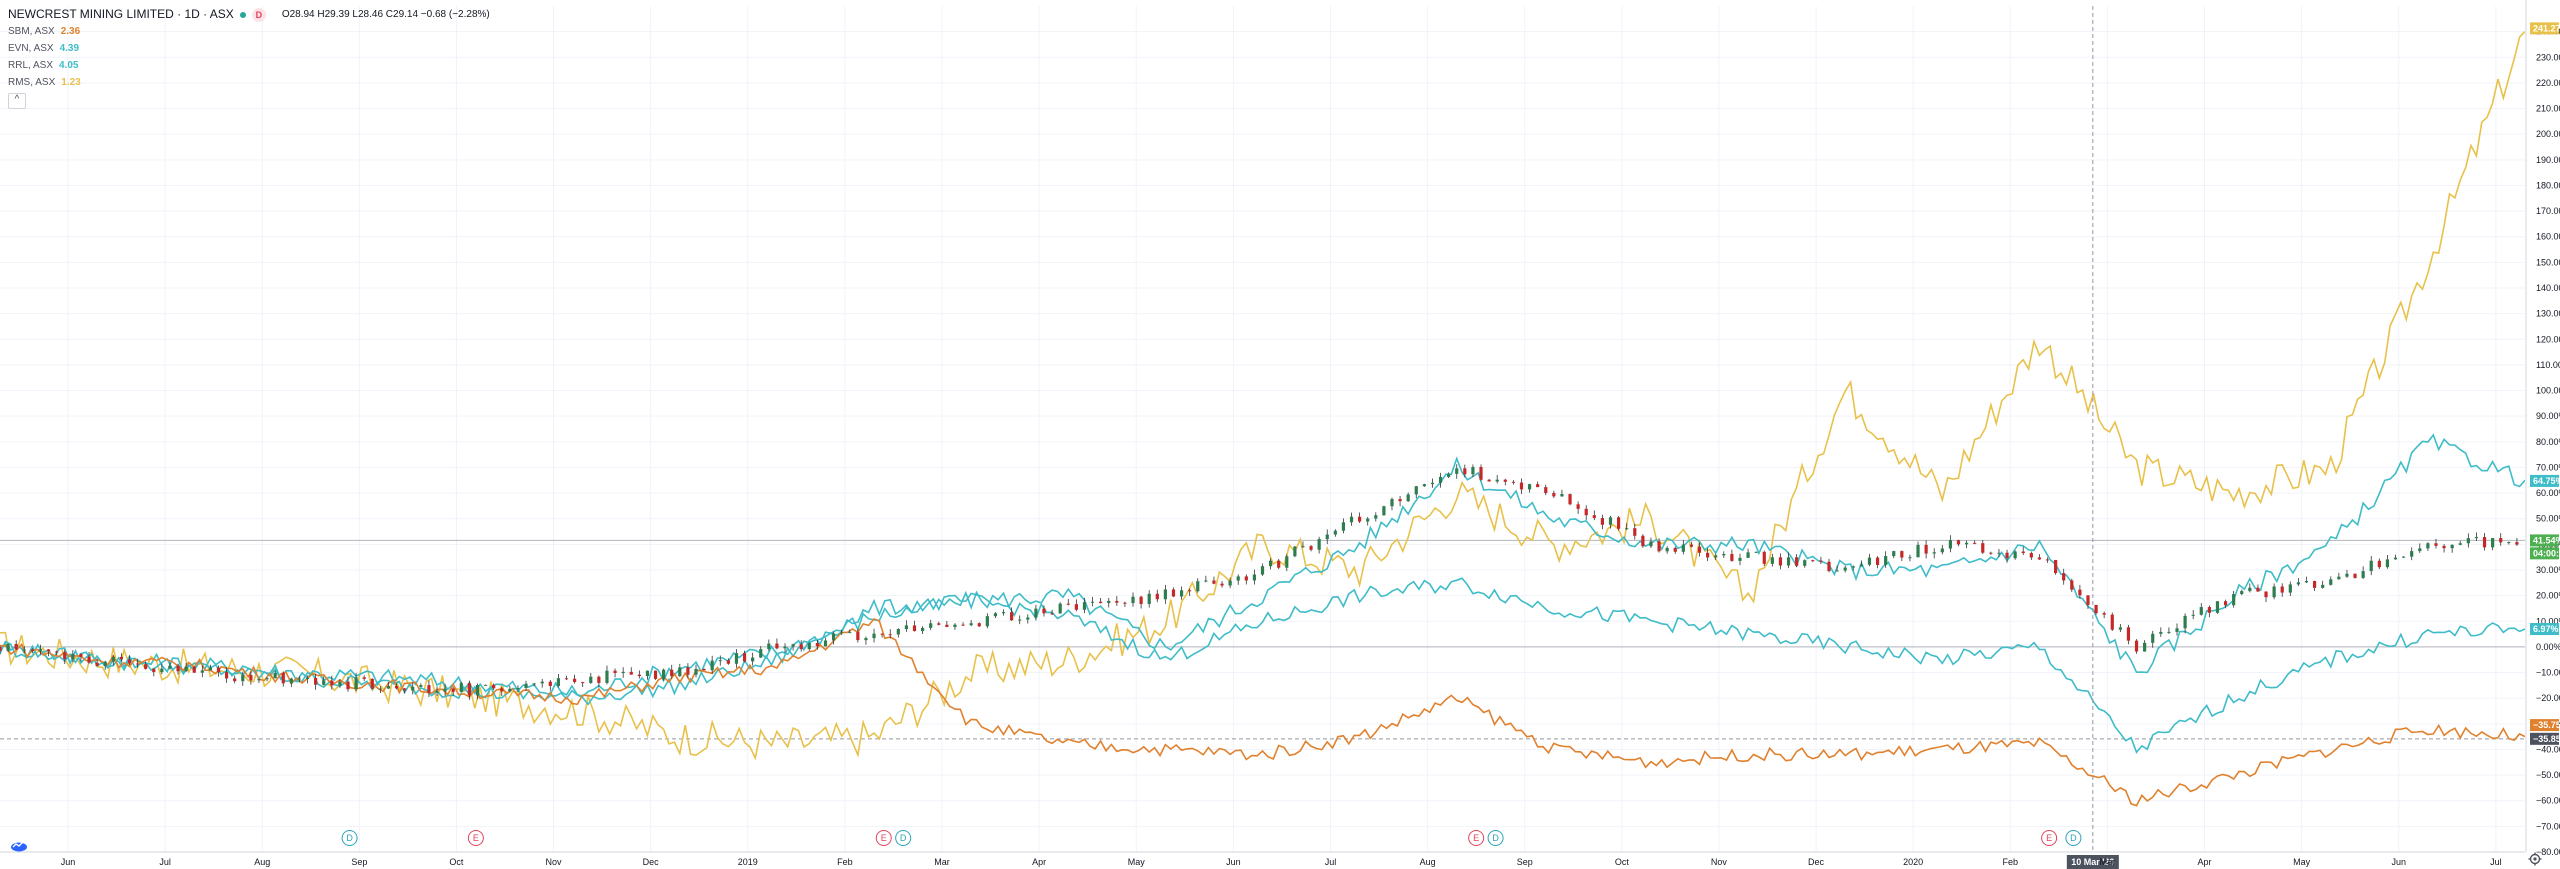  Describe the element at coordinates (2548, 826) in the screenshot. I see `y-tick-label: −70.00%` at that location.